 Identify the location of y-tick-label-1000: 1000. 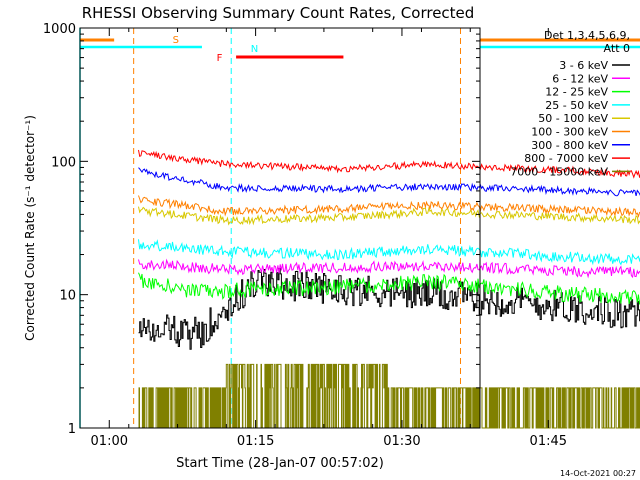
(59, 29).